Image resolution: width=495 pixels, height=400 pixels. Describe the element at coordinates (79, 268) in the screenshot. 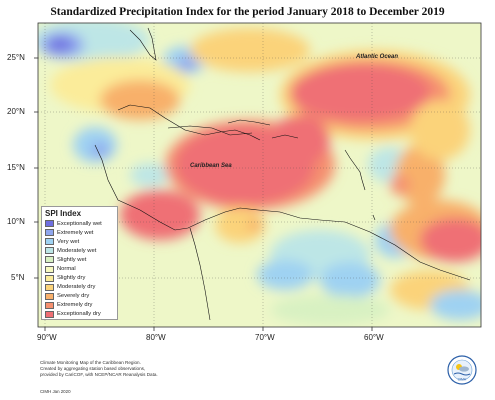

I see `legend-item: Normal` at that location.